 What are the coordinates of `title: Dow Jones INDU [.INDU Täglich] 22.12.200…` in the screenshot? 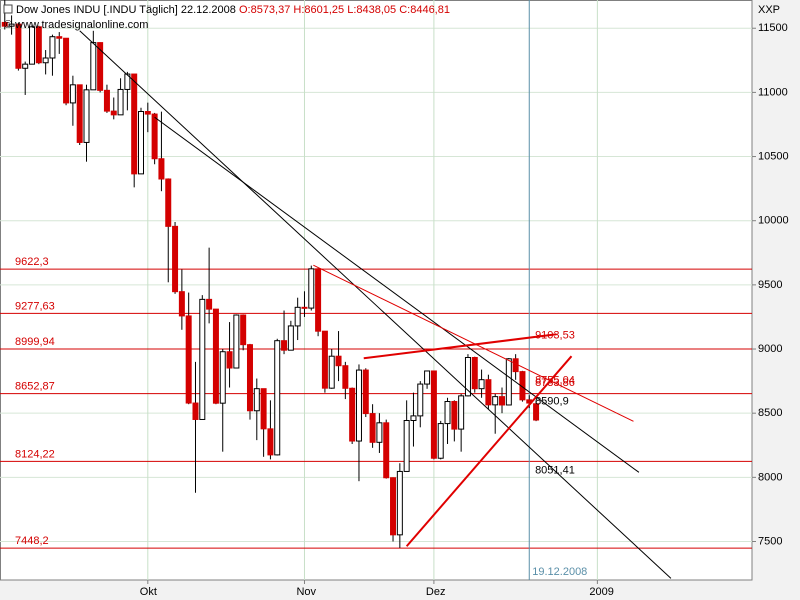 It's located at (126, 10).